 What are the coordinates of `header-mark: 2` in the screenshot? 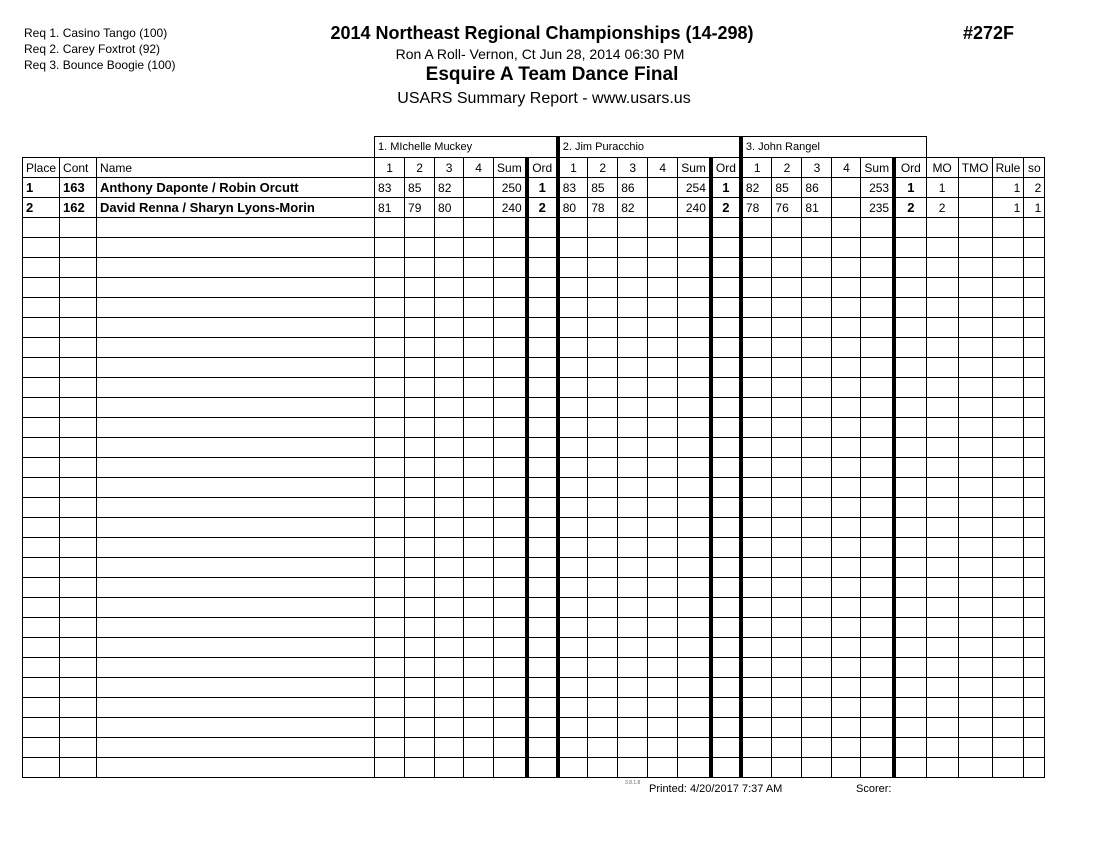 It's located at (420, 167).